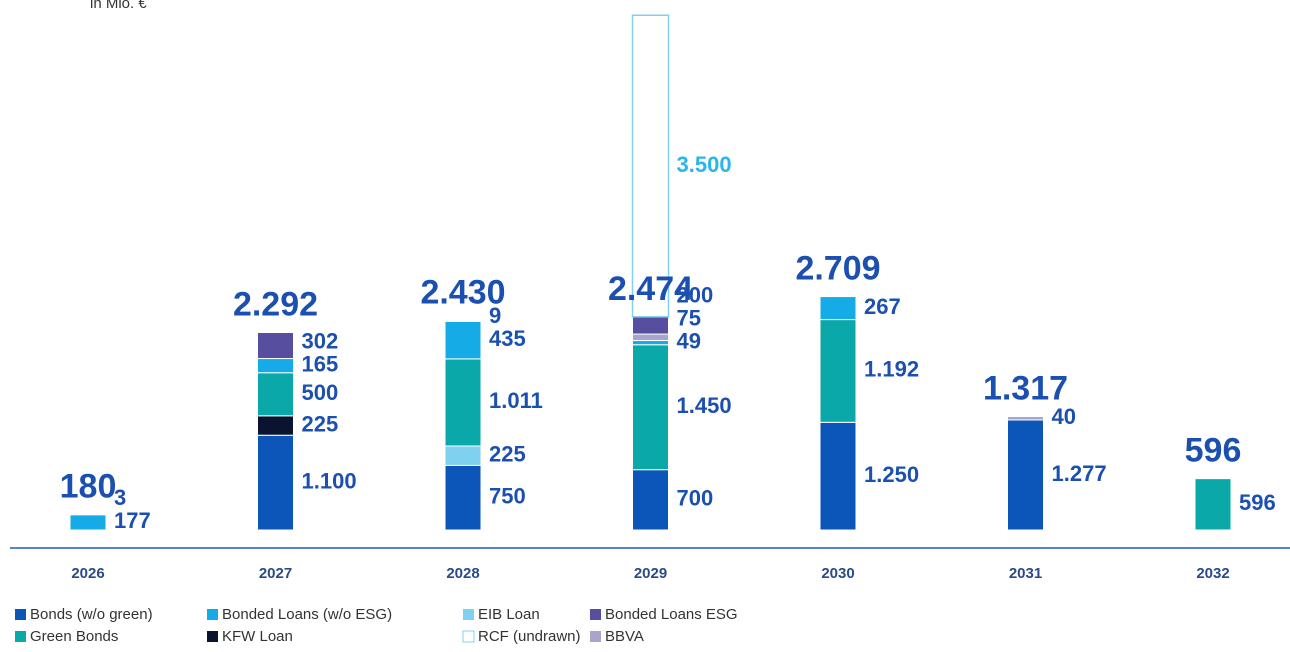 The image size is (1290, 652). I want to click on value-label: 49, so click(689, 340).